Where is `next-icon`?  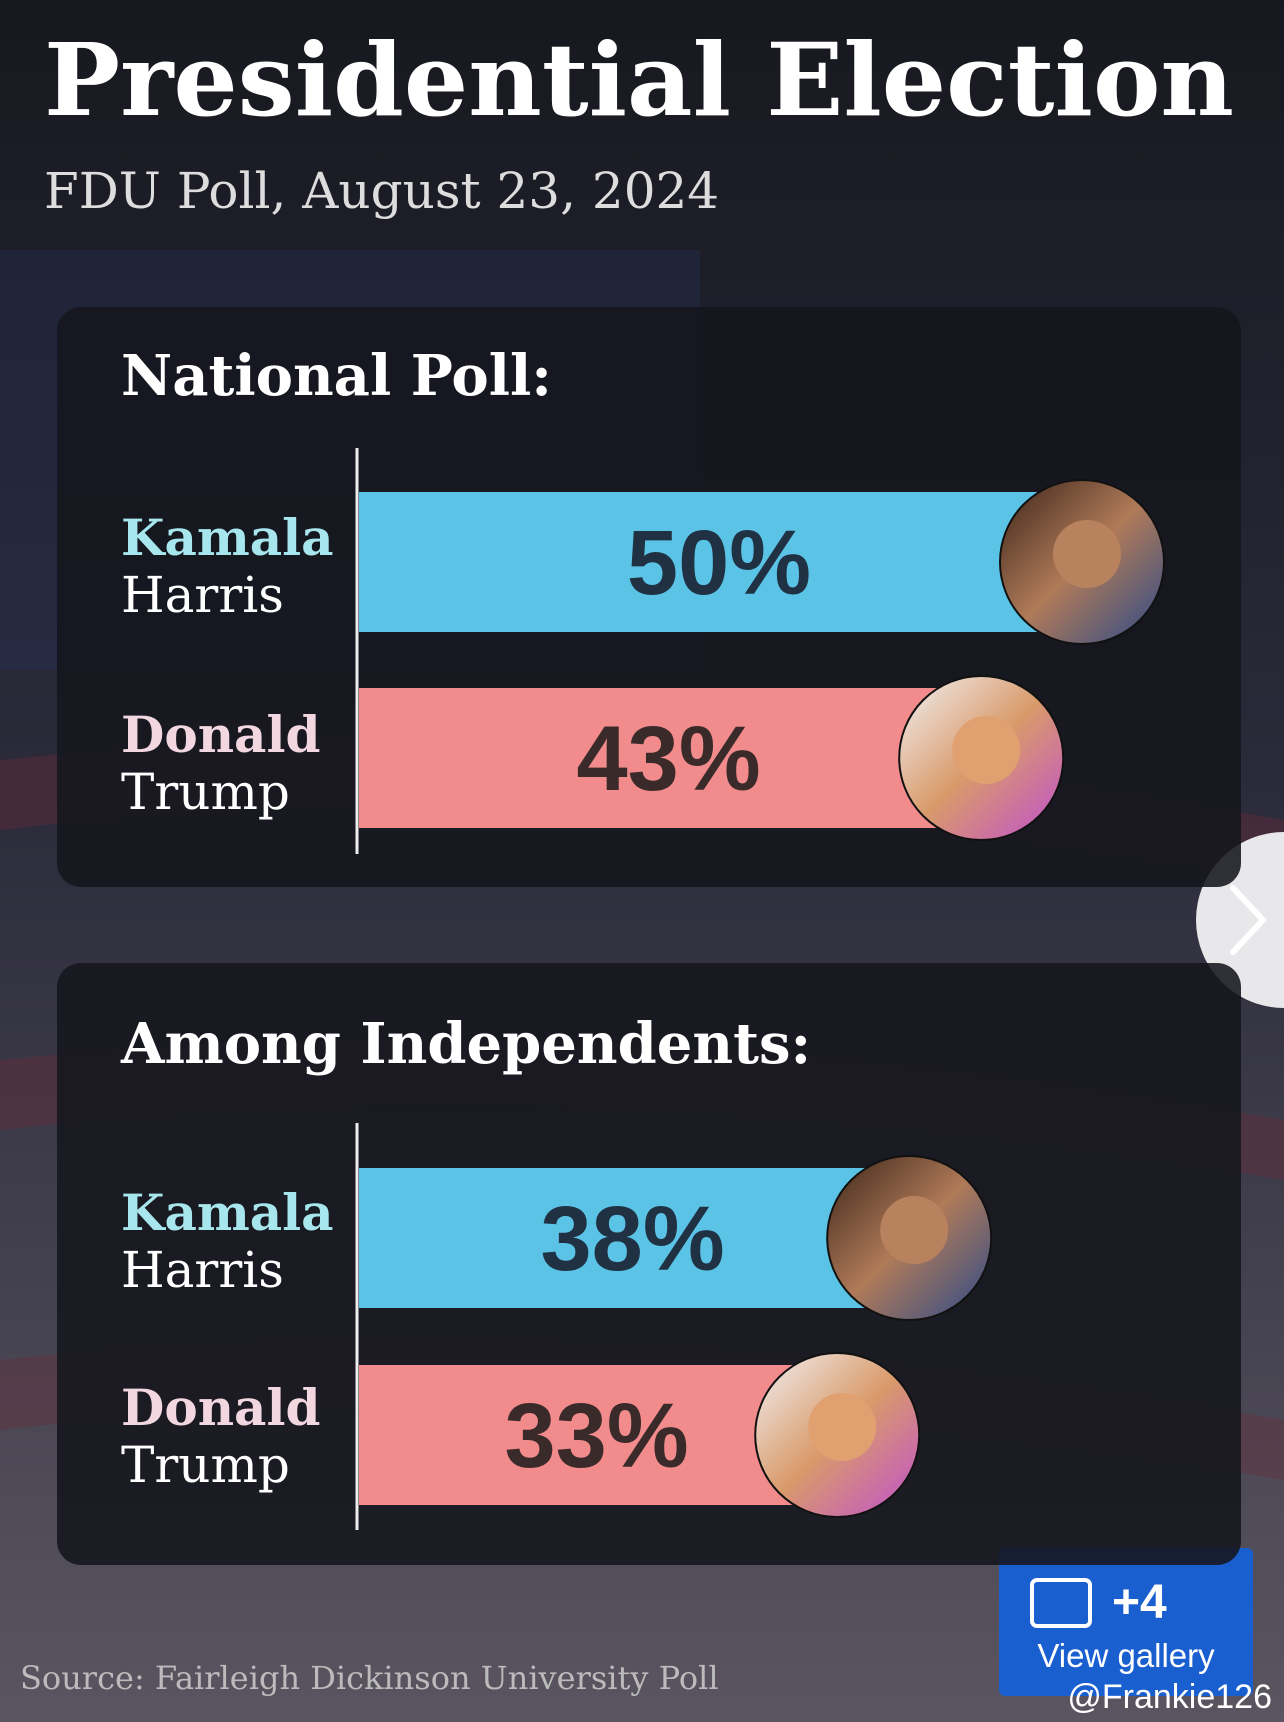
next-icon is located at coordinates (1249, 920).